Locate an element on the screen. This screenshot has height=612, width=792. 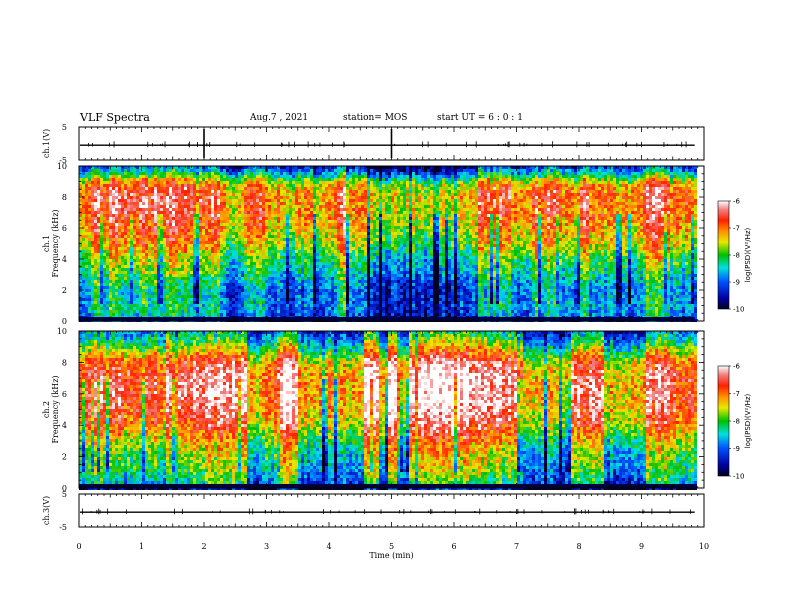
x-tick-label: 2 is located at coordinates (203, 546).